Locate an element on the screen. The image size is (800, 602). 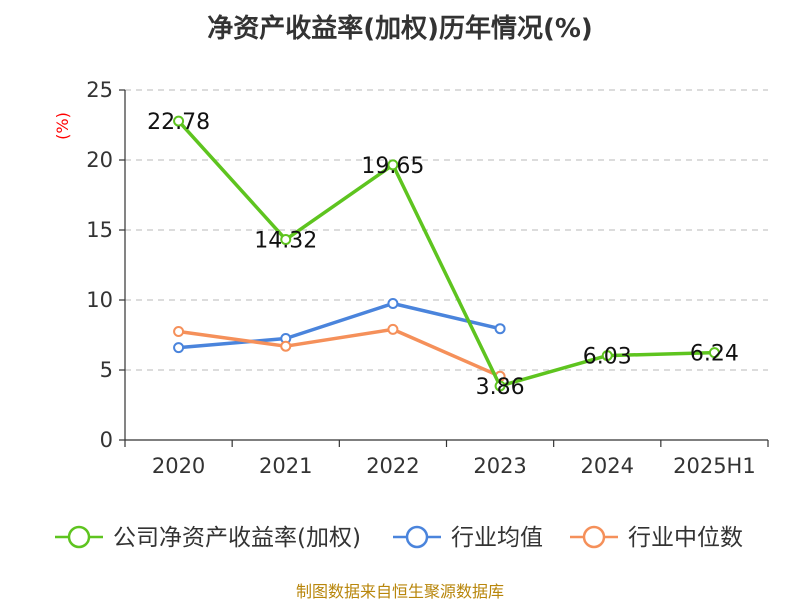
y-tick-label: 10 is located at coordinates (99, 300).